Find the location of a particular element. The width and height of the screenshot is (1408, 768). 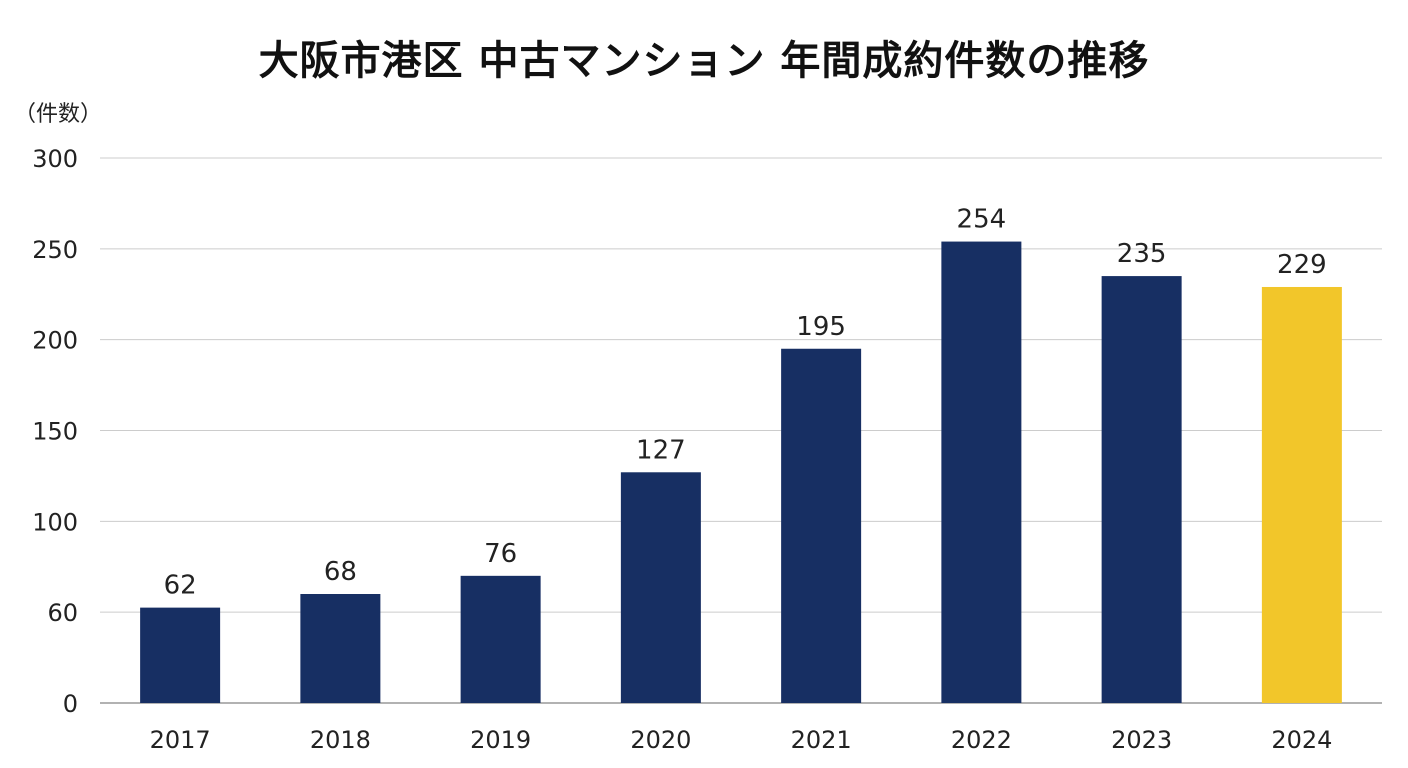

bar-2023 is located at coordinates (1141, 489).